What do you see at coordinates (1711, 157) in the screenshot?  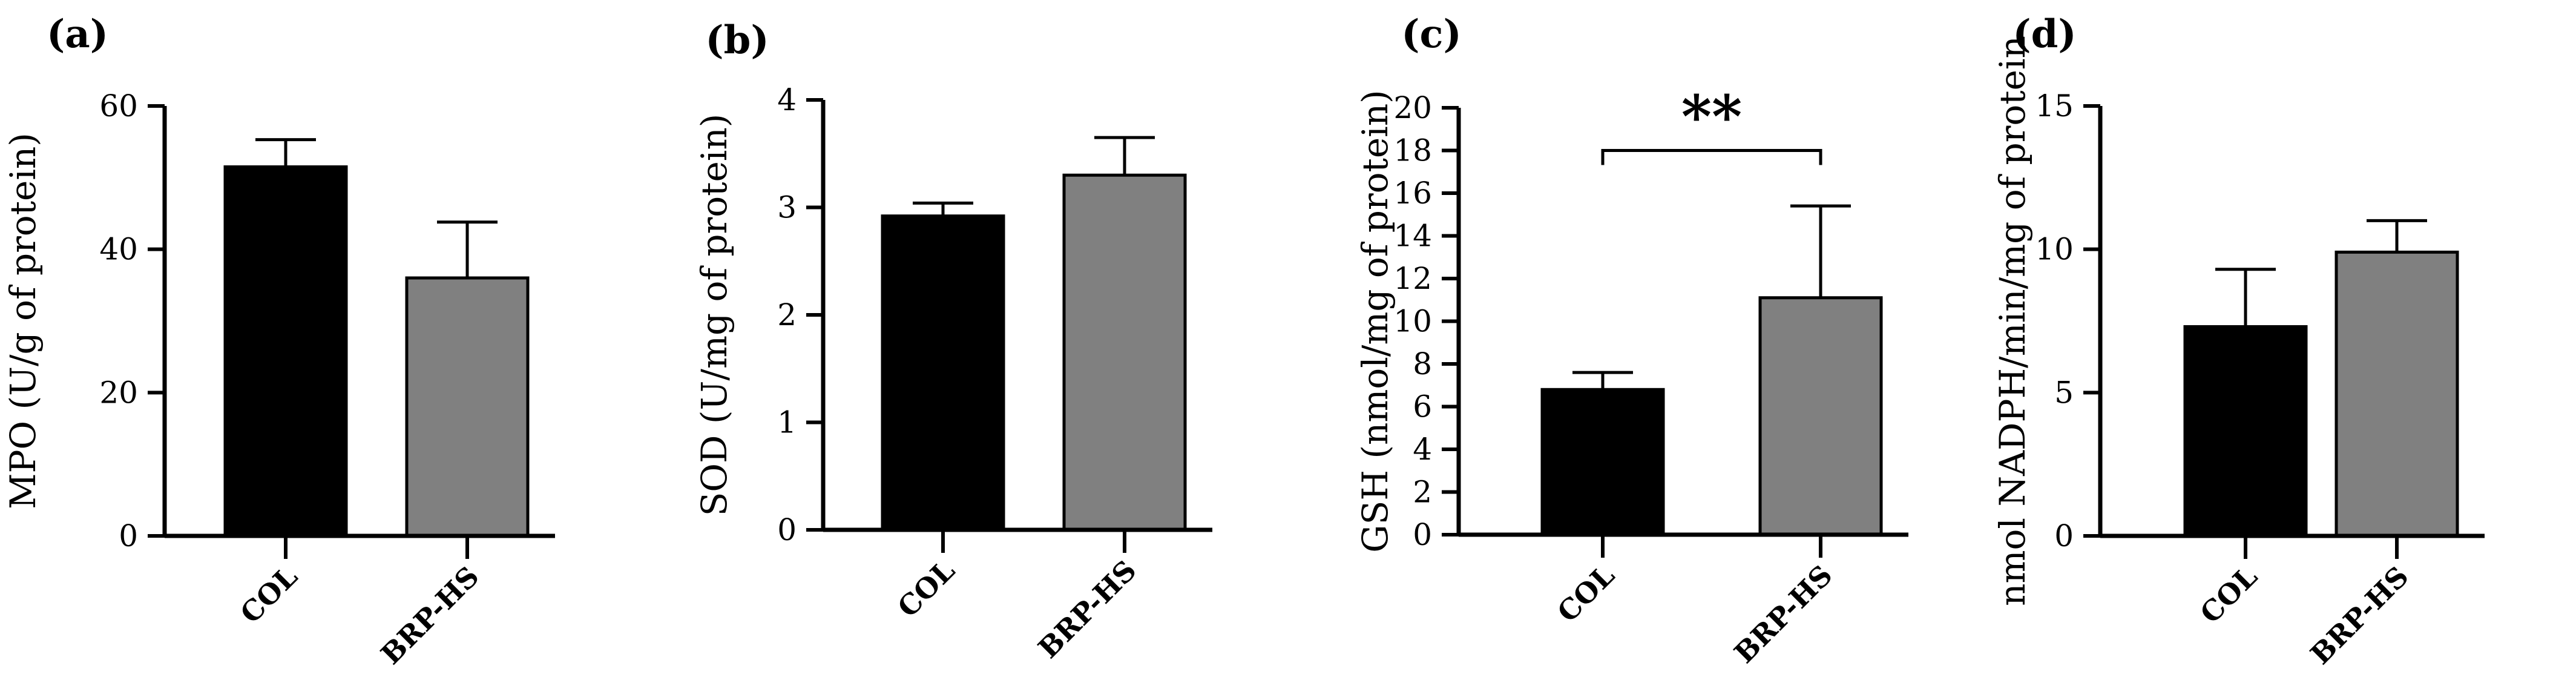 I see `significance-bracket` at bounding box center [1711, 157].